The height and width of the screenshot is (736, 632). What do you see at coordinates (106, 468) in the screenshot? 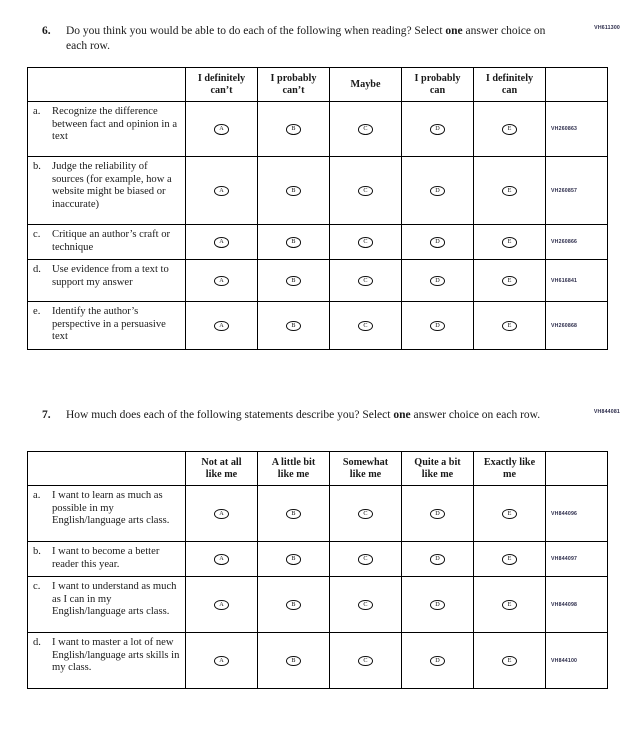
I see `question-7-stem-header` at bounding box center [106, 468].